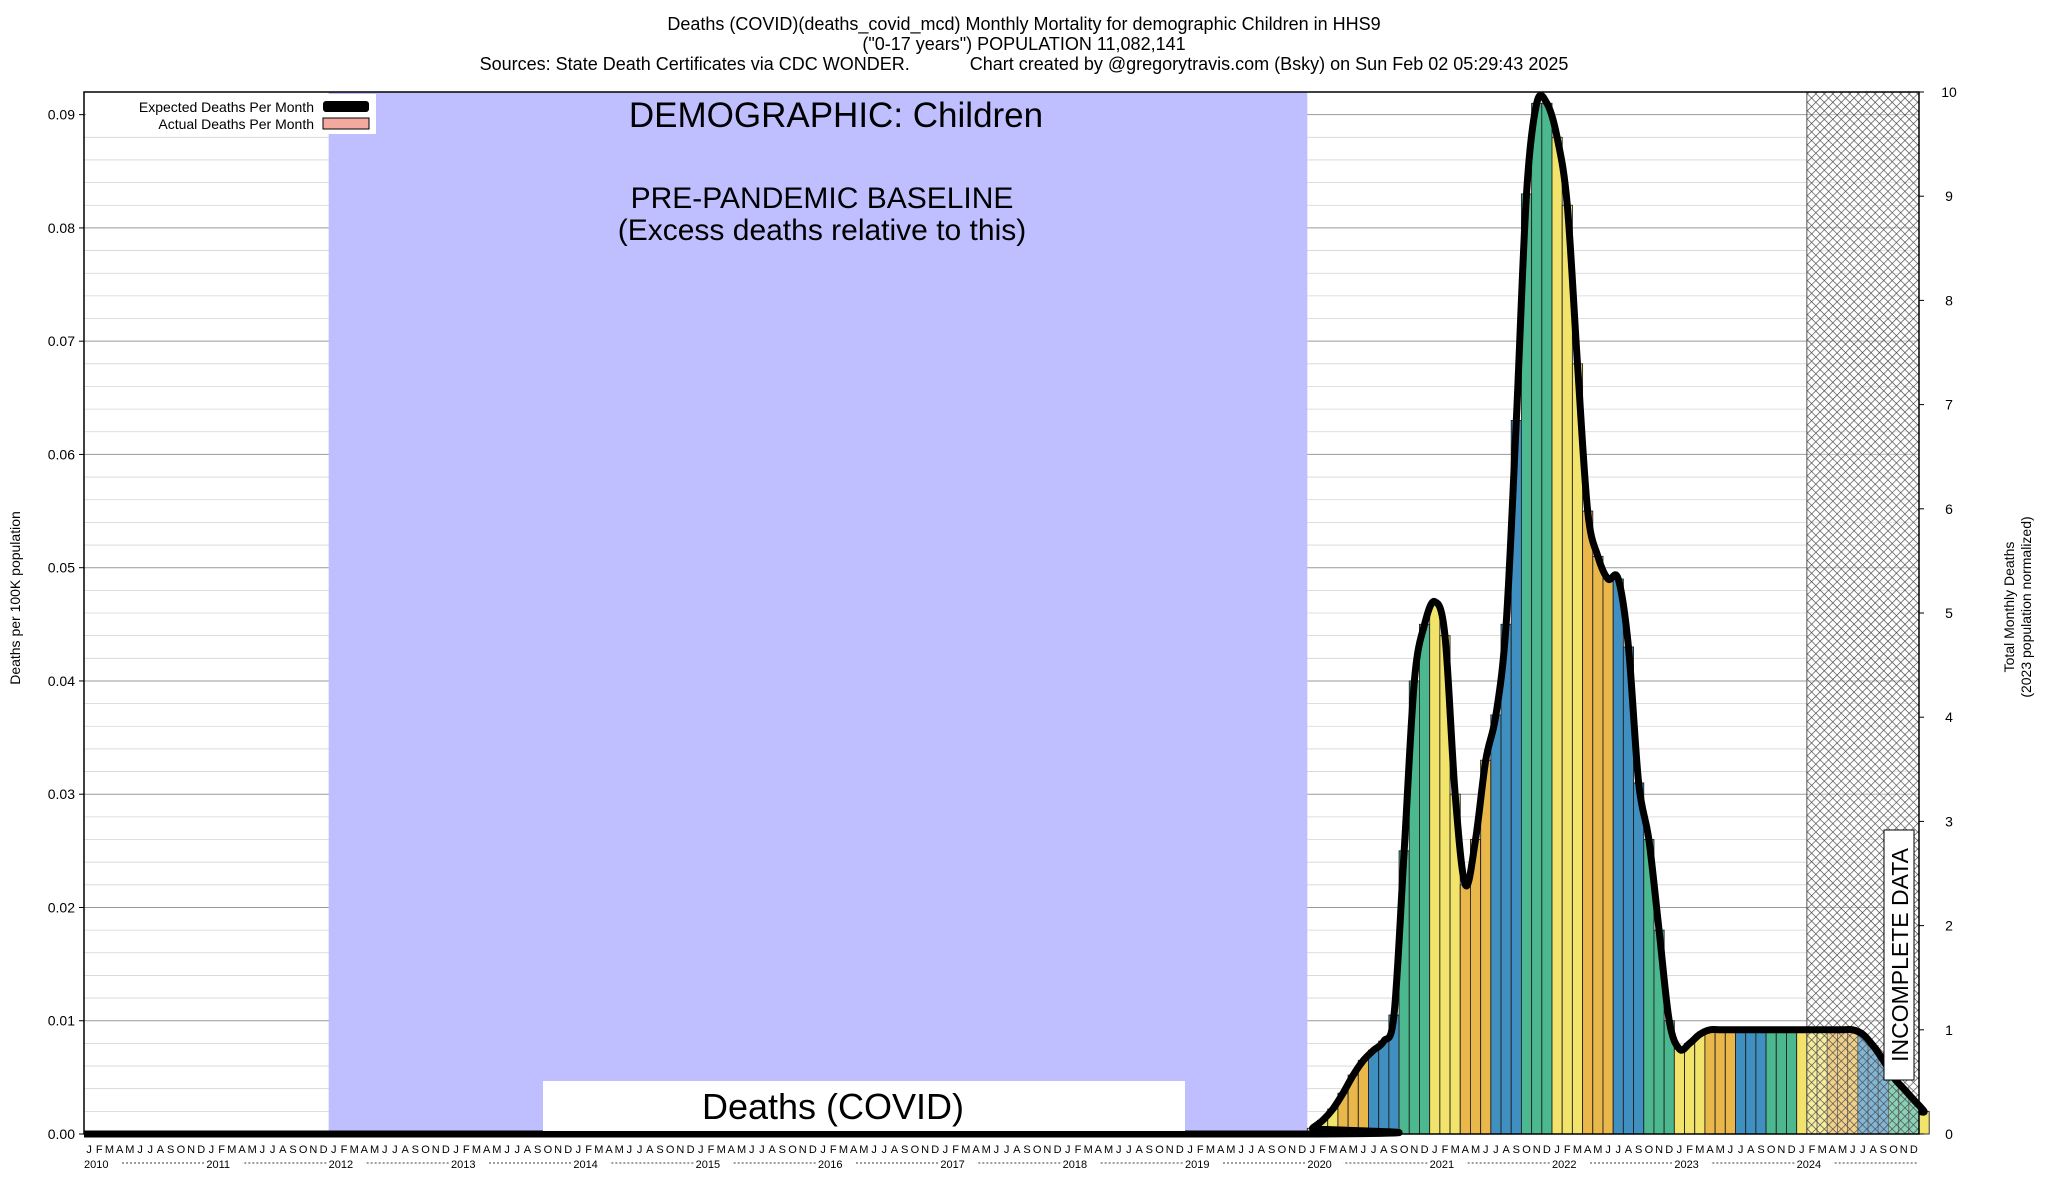 This screenshot has width=2048, height=1200. Describe the element at coordinates (1949, 196) in the screenshot. I see `y-tick-label-right: 9` at that location.